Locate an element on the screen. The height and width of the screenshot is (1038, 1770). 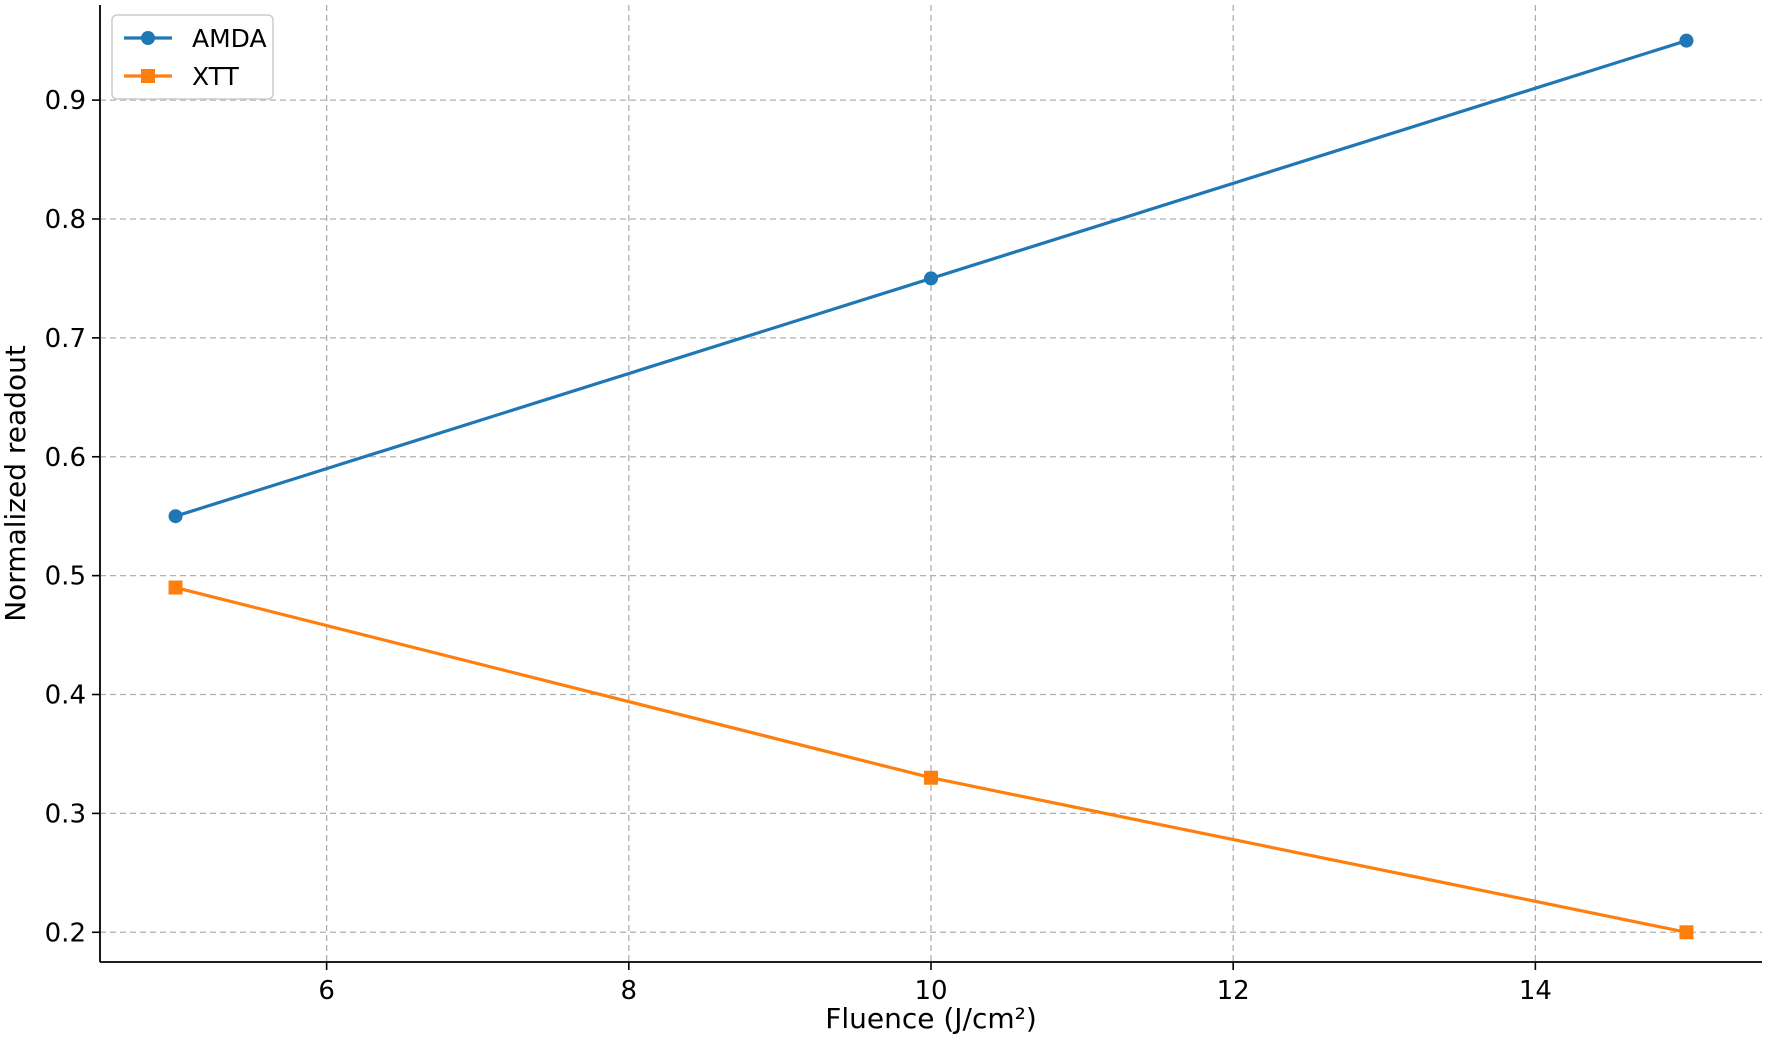
y-tick-label: 0.6 is located at coordinates (65, 458).